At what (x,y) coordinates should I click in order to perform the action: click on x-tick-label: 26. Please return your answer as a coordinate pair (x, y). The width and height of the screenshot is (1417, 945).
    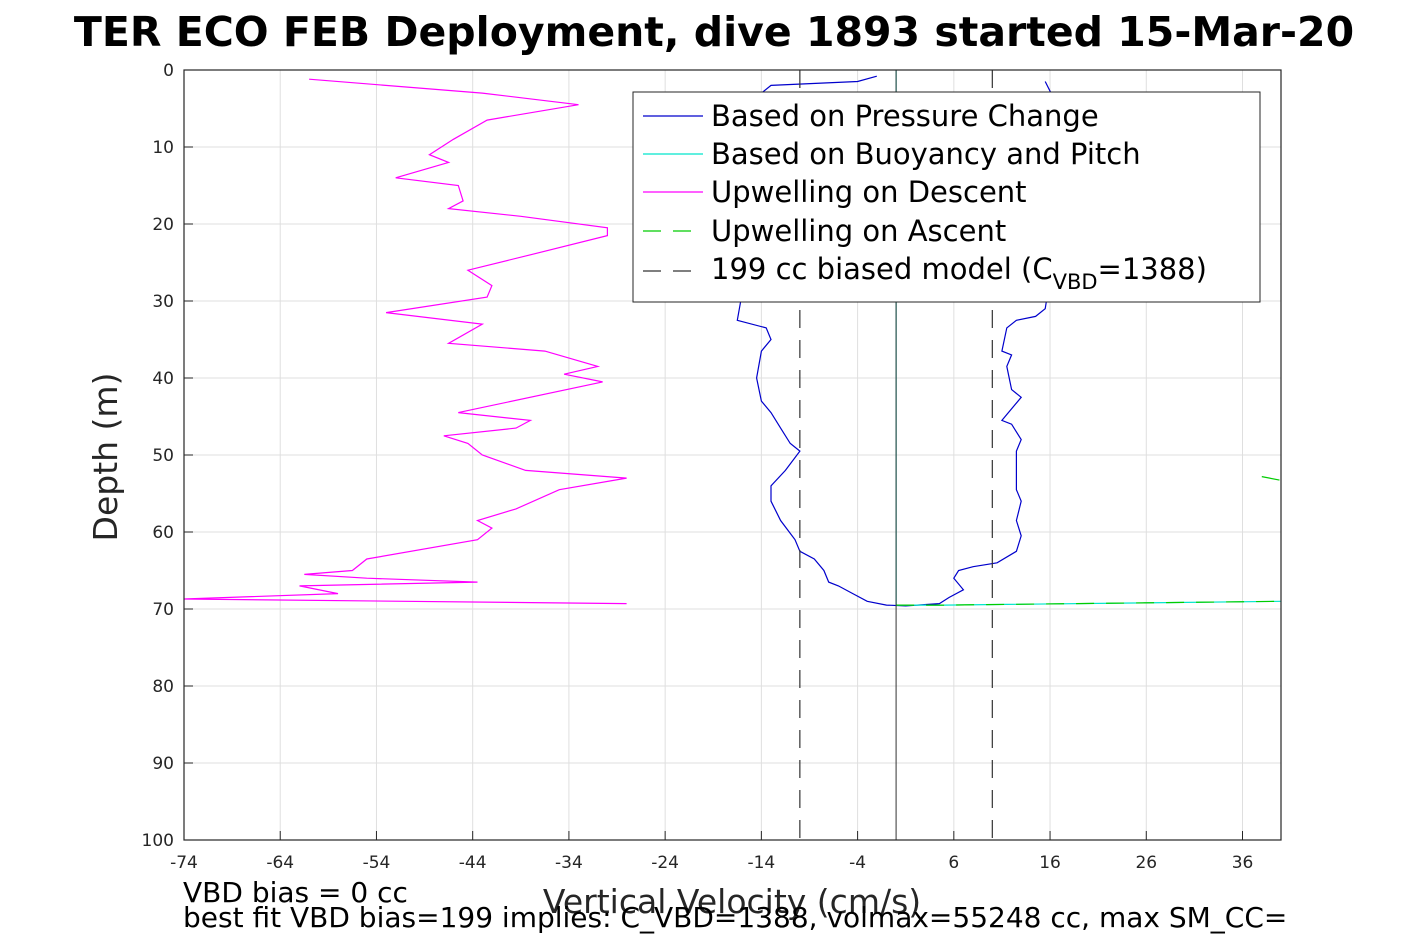
    Looking at the image, I should click on (1146, 863).